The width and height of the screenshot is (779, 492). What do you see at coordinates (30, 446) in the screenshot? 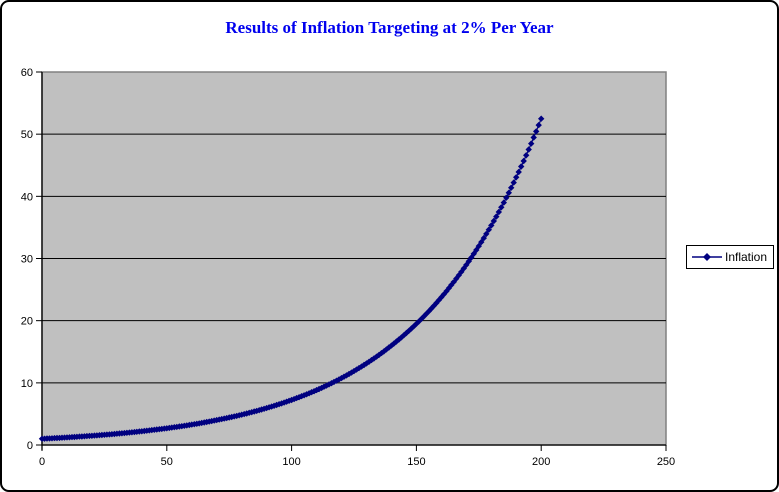
I see `y-tick-label-0: 0` at bounding box center [30, 446].